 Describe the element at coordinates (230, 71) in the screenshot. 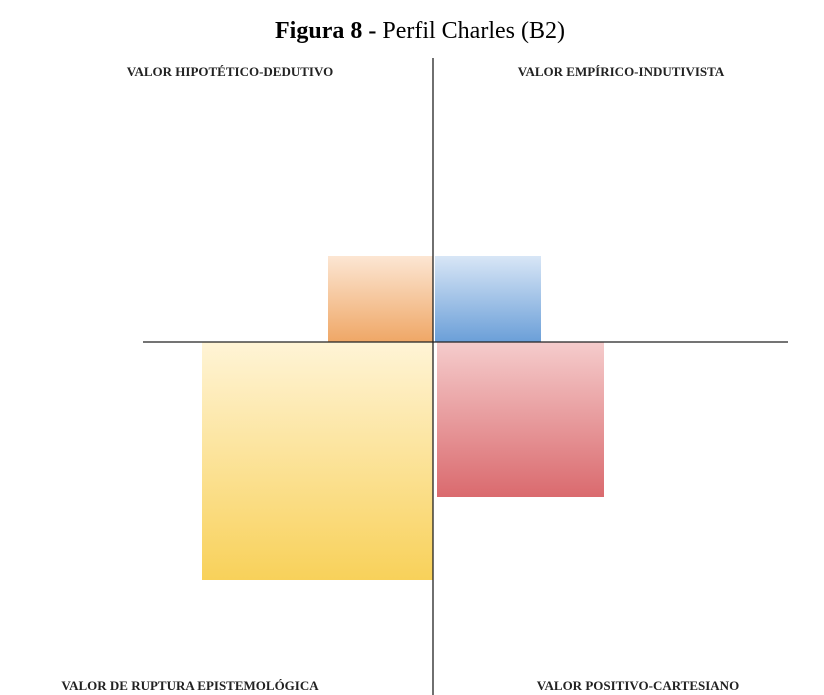

I see `quadrant-label: VALOR HIPOTÉTICO-DEDUTIVO` at that location.